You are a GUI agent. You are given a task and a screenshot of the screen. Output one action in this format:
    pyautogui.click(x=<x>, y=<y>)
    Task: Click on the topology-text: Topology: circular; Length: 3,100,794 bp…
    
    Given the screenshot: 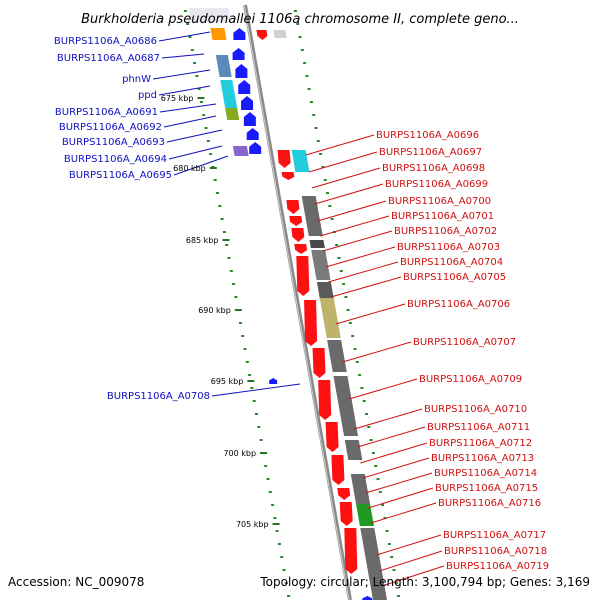 What is the action you would take?
    pyautogui.click(x=424, y=582)
    